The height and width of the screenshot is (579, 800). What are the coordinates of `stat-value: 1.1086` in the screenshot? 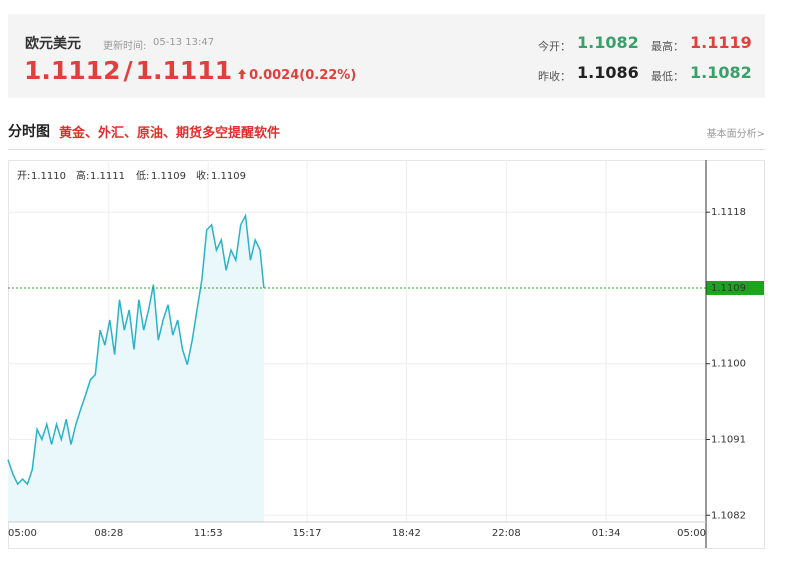 It's located at (608, 72).